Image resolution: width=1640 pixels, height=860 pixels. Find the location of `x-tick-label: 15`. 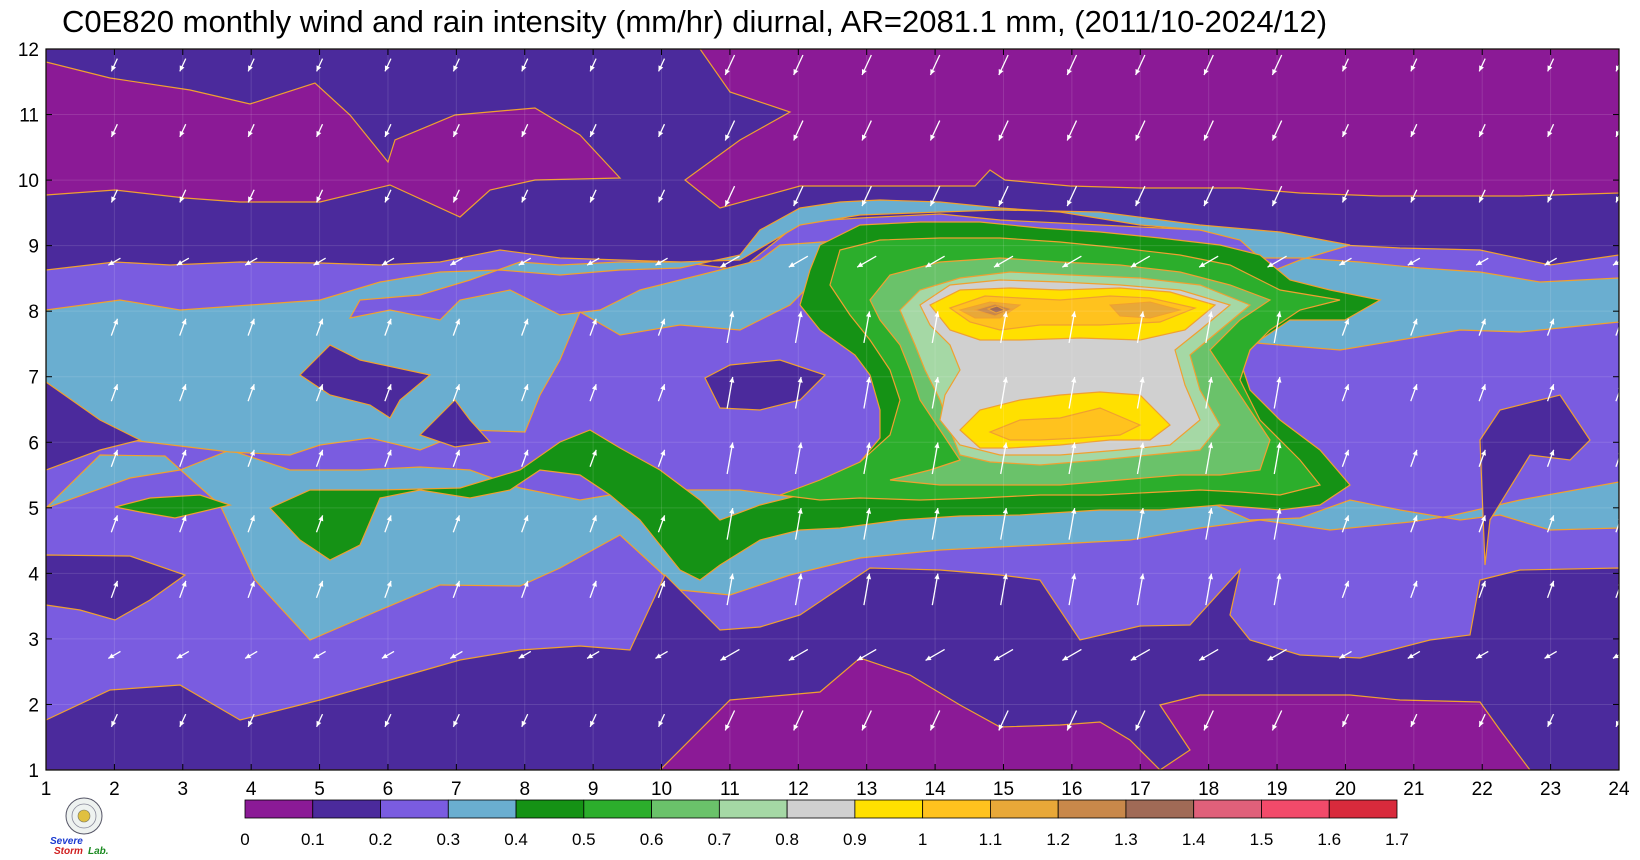

x-tick-label: 15 is located at coordinates (1003, 789).